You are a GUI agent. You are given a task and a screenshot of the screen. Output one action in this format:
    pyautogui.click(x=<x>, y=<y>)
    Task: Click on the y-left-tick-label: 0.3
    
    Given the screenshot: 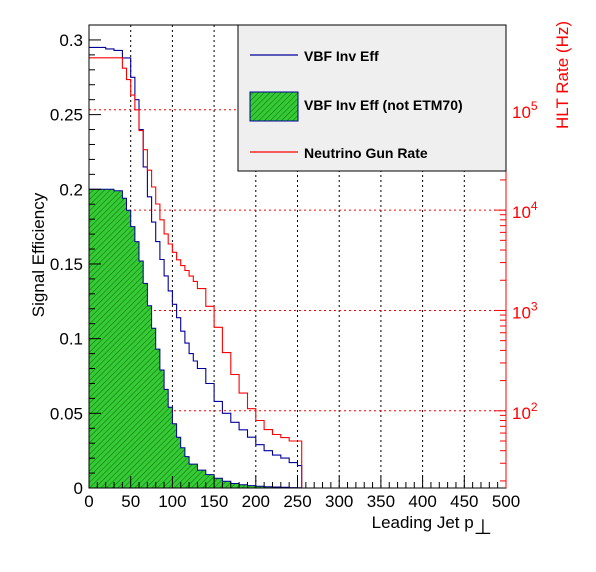 What is the action you would take?
    pyautogui.click(x=71, y=40)
    